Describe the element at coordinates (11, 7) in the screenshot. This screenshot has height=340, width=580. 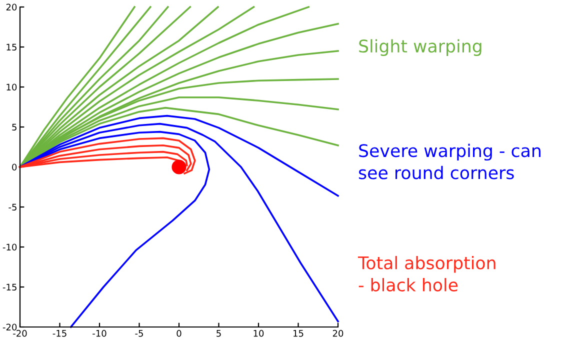
I see `y-tick-label: 20` at that location.